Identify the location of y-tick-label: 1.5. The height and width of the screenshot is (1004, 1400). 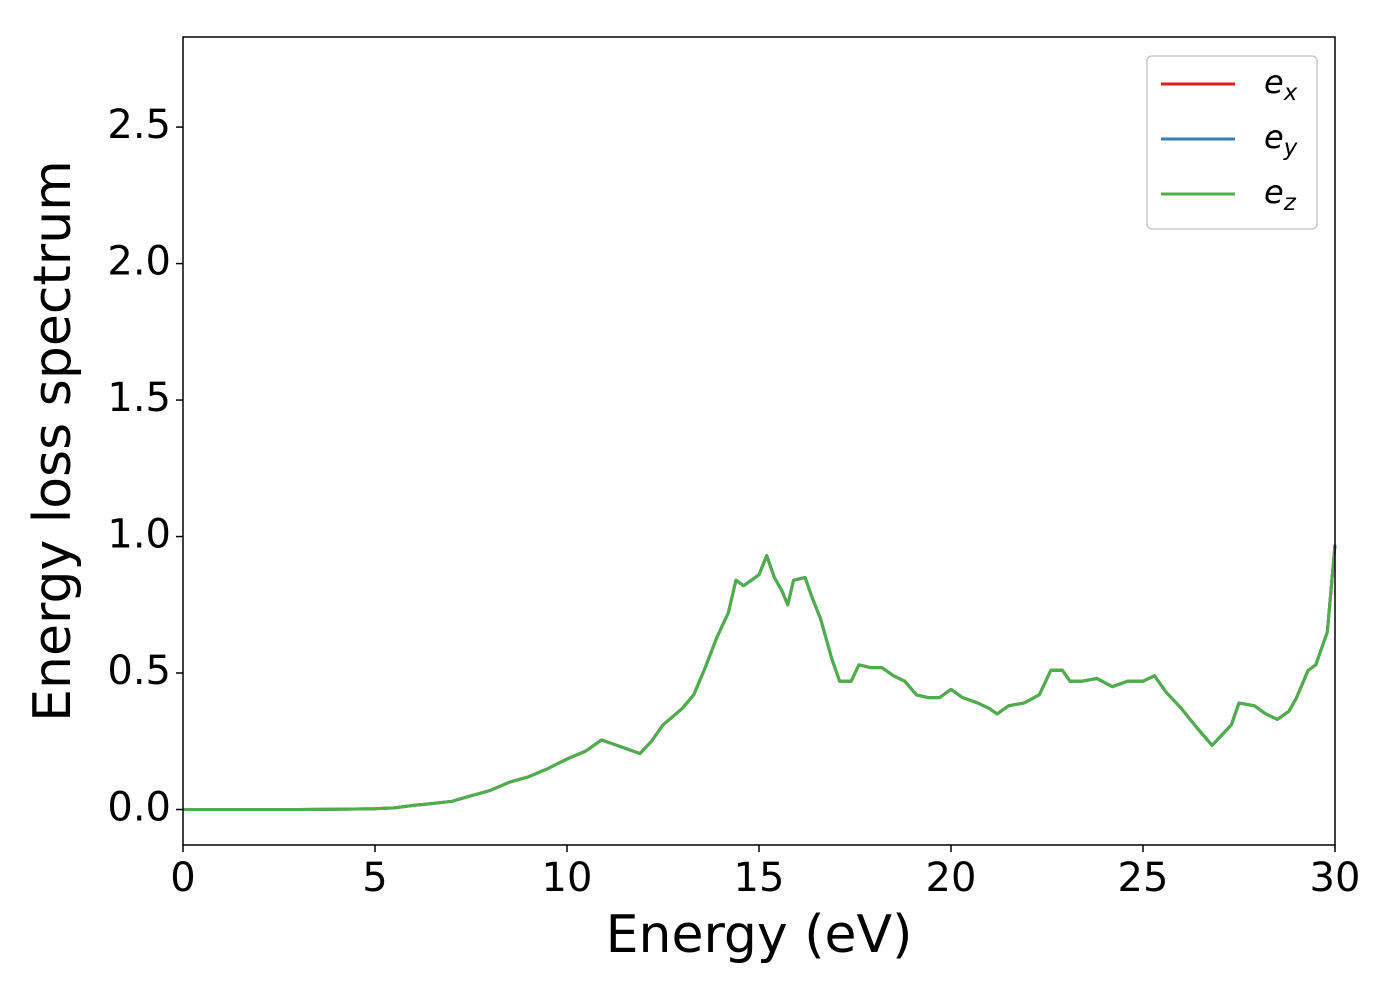
(139, 398).